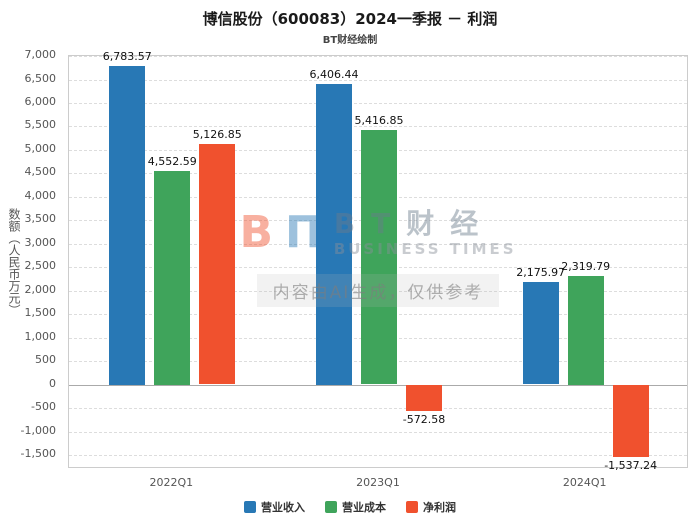 The width and height of the screenshot is (700, 524). Describe the element at coordinates (40, 219) in the screenshot. I see `y-tick-label: 3,500` at that location.